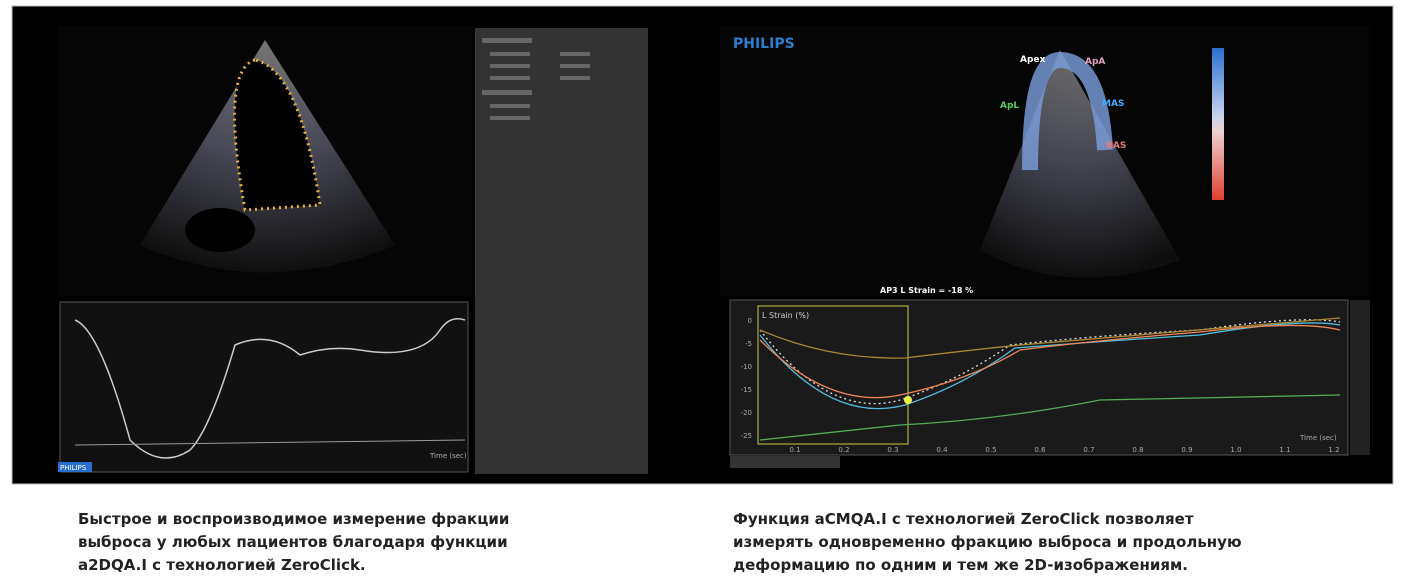 The height and width of the screenshot is (587, 1405). Describe the element at coordinates (892, 450) in the screenshot. I see `x-tick-label: 0.3` at that location.